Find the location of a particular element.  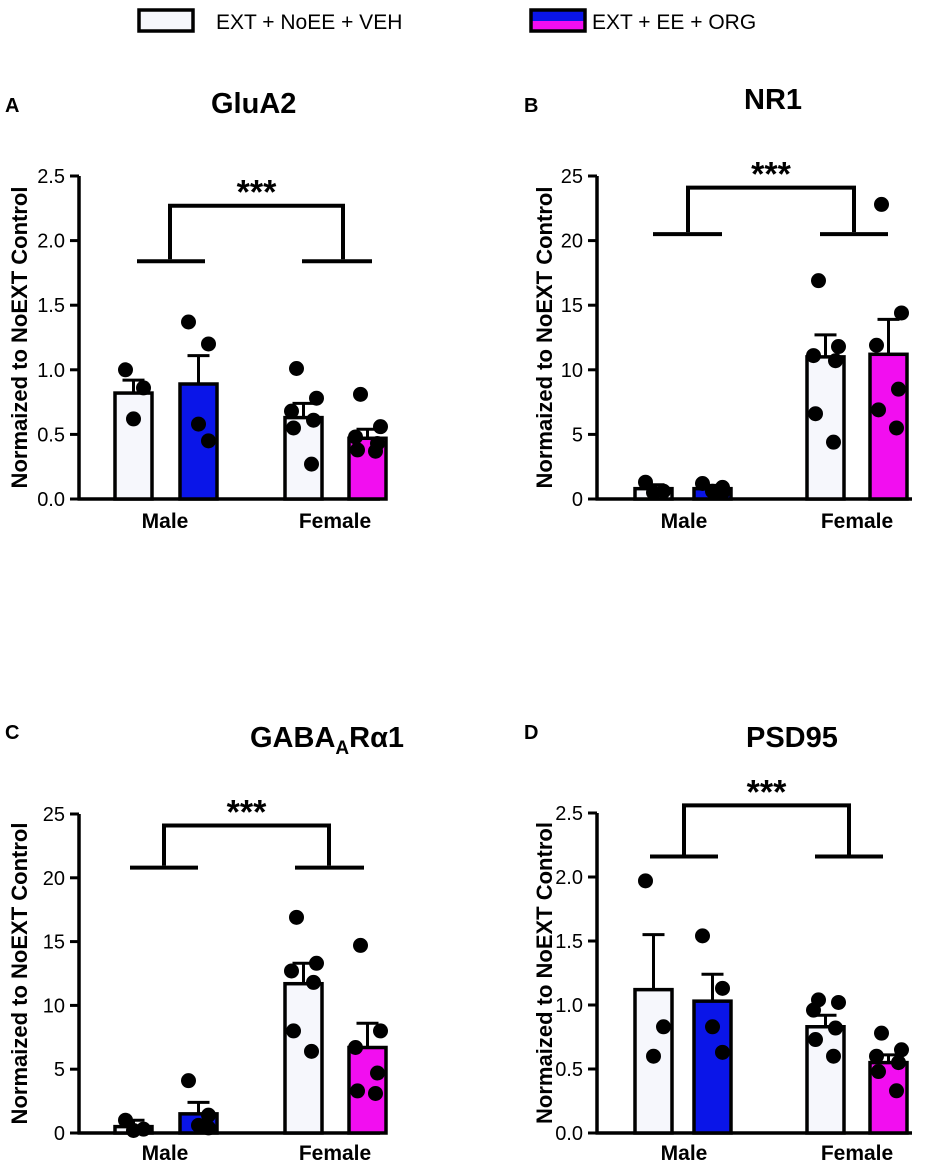

panel-title: PSD95 is located at coordinates (792, 738).